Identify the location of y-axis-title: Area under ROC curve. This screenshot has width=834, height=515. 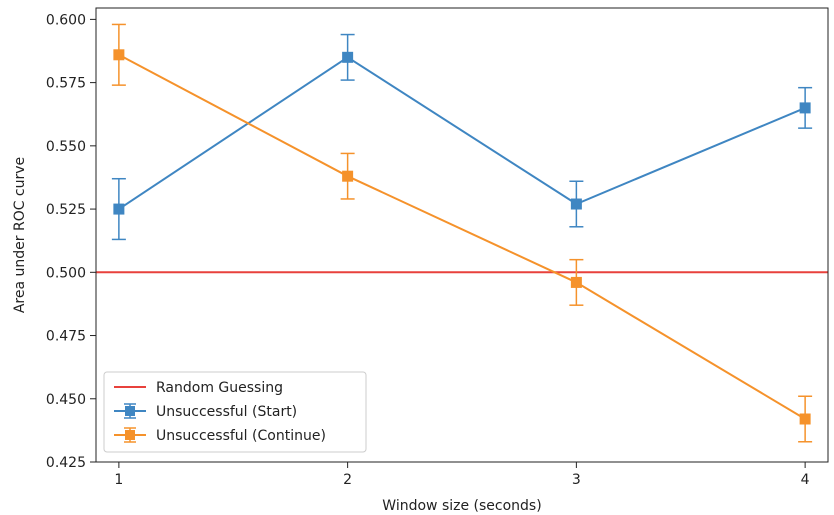
(20, 235).